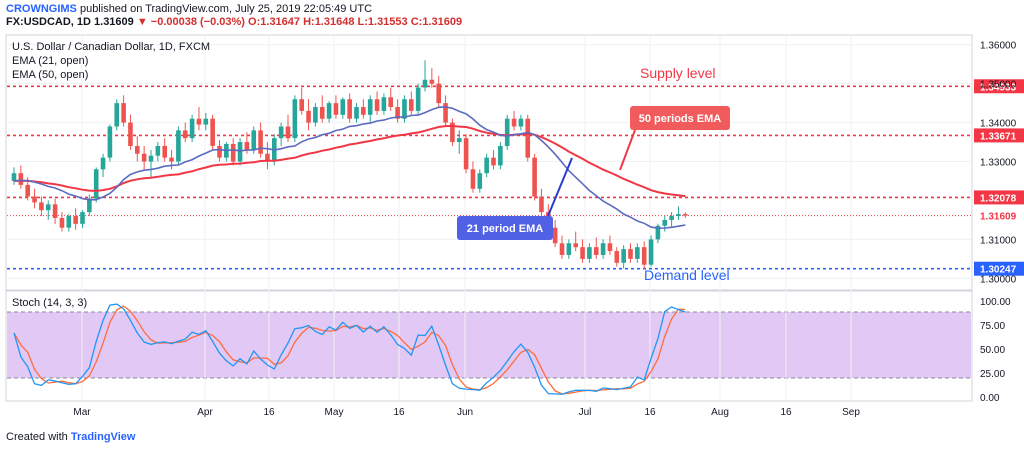 The height and width of the screenshot is (452, 1024). What do you see at coordinates (998, 124) in the screenshot?
I see `price-tick-label: 1.34000` at bounding box center [998, 124].